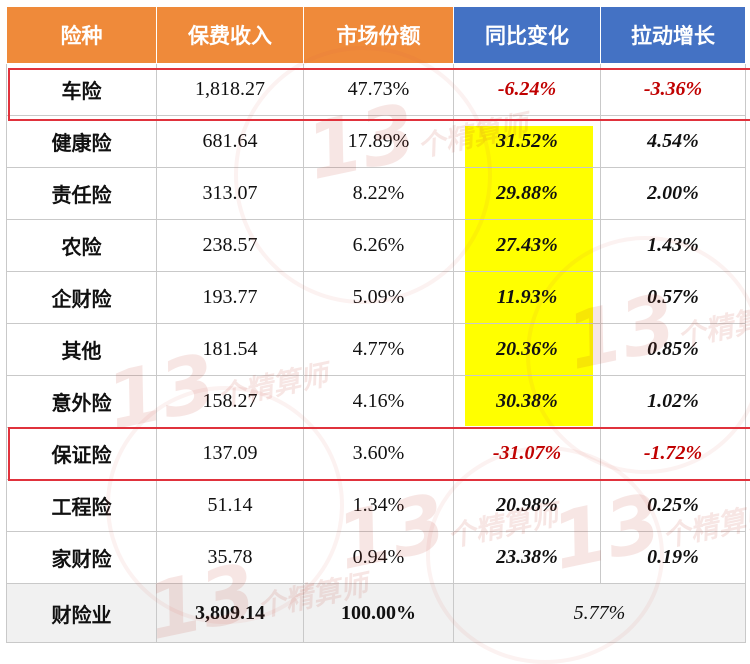  What do you see at coordinates (230, 349) in the screenshot?
I see `row-premium: 181.54` at bounding box center [230, 349].